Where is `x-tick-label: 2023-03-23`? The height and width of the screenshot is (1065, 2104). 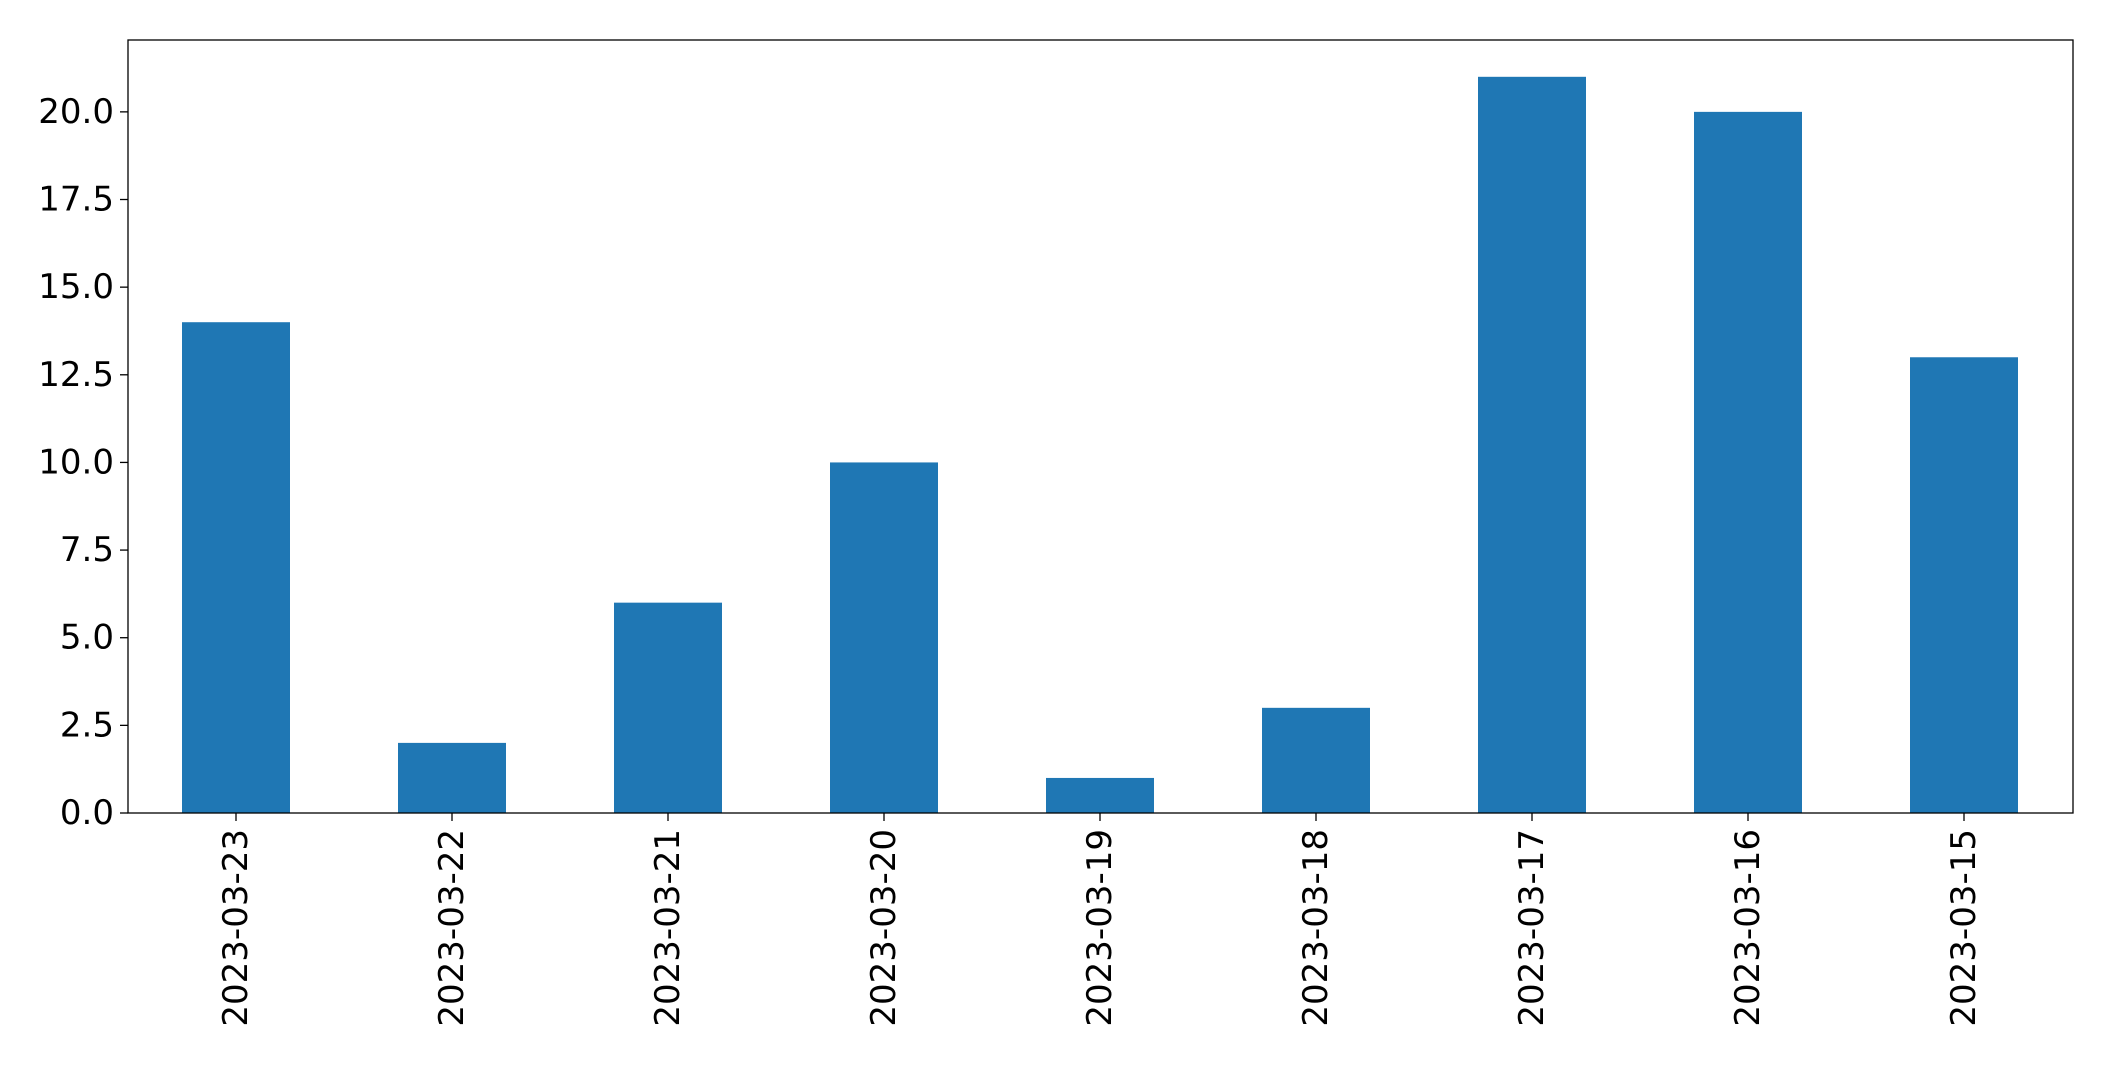 x-tick-label: 2023-03-23 is located at coordinates (236, 928).